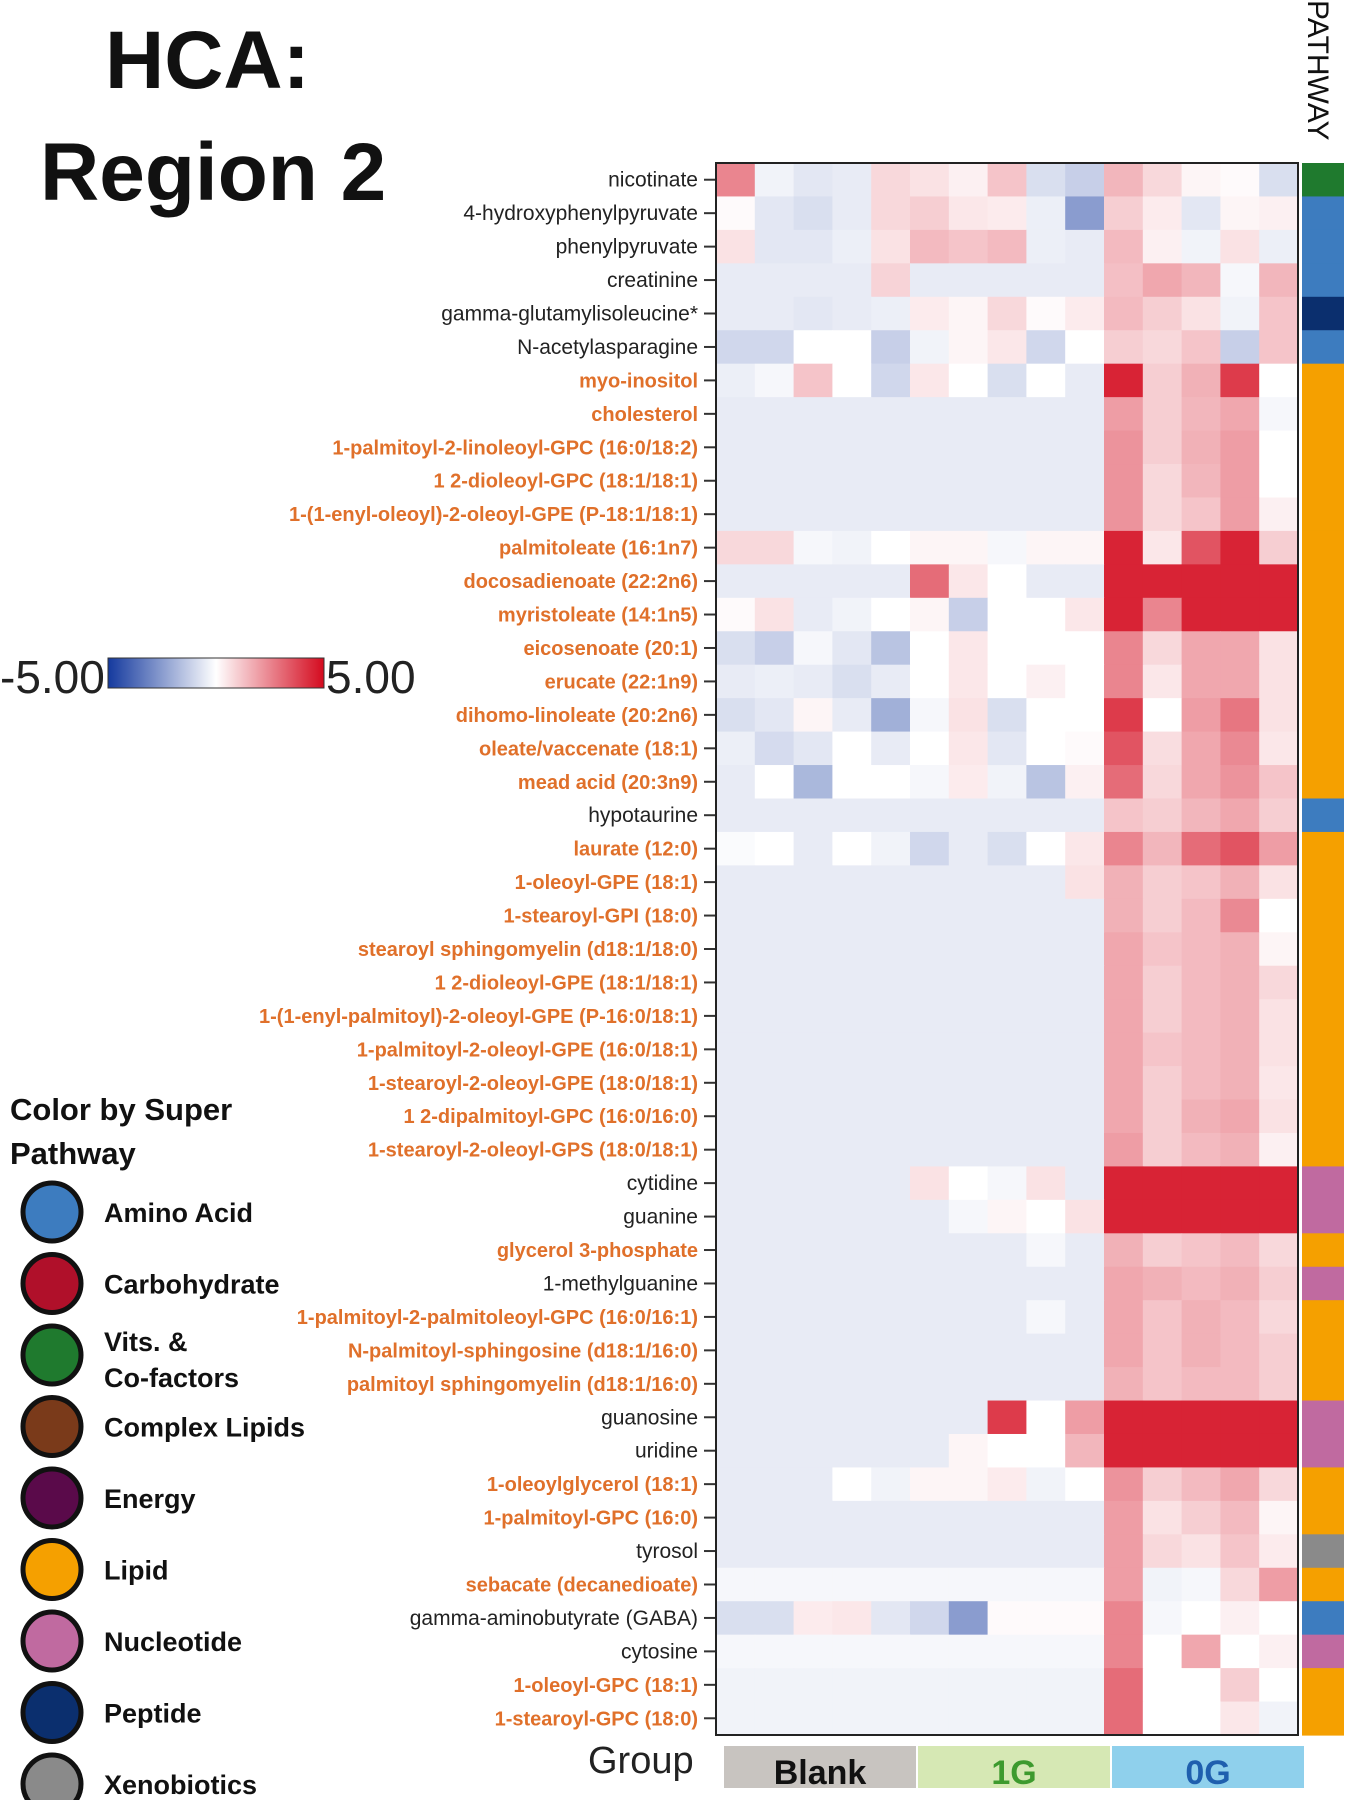  Describe the element at coordinates (522, 1385) in the screenshot. I see `row-label: palmitoyl sphingomyelin (d18:1/16:0)` at that location.